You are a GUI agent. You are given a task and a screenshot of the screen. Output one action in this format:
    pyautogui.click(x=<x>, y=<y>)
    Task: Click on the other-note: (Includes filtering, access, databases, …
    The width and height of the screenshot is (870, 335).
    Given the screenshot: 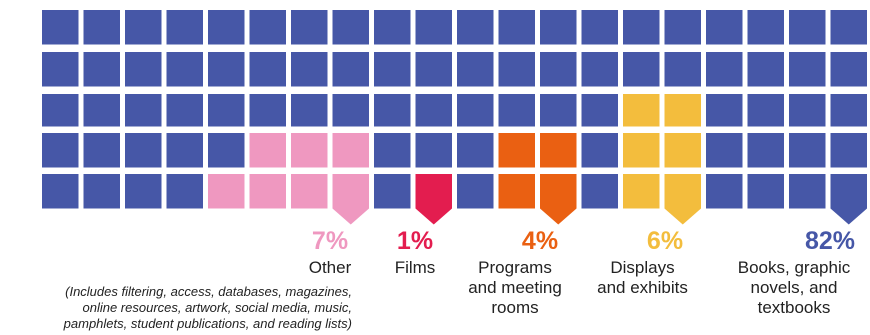 What is the action you would take?
    pyautogui.click(x=207, y=307)
    